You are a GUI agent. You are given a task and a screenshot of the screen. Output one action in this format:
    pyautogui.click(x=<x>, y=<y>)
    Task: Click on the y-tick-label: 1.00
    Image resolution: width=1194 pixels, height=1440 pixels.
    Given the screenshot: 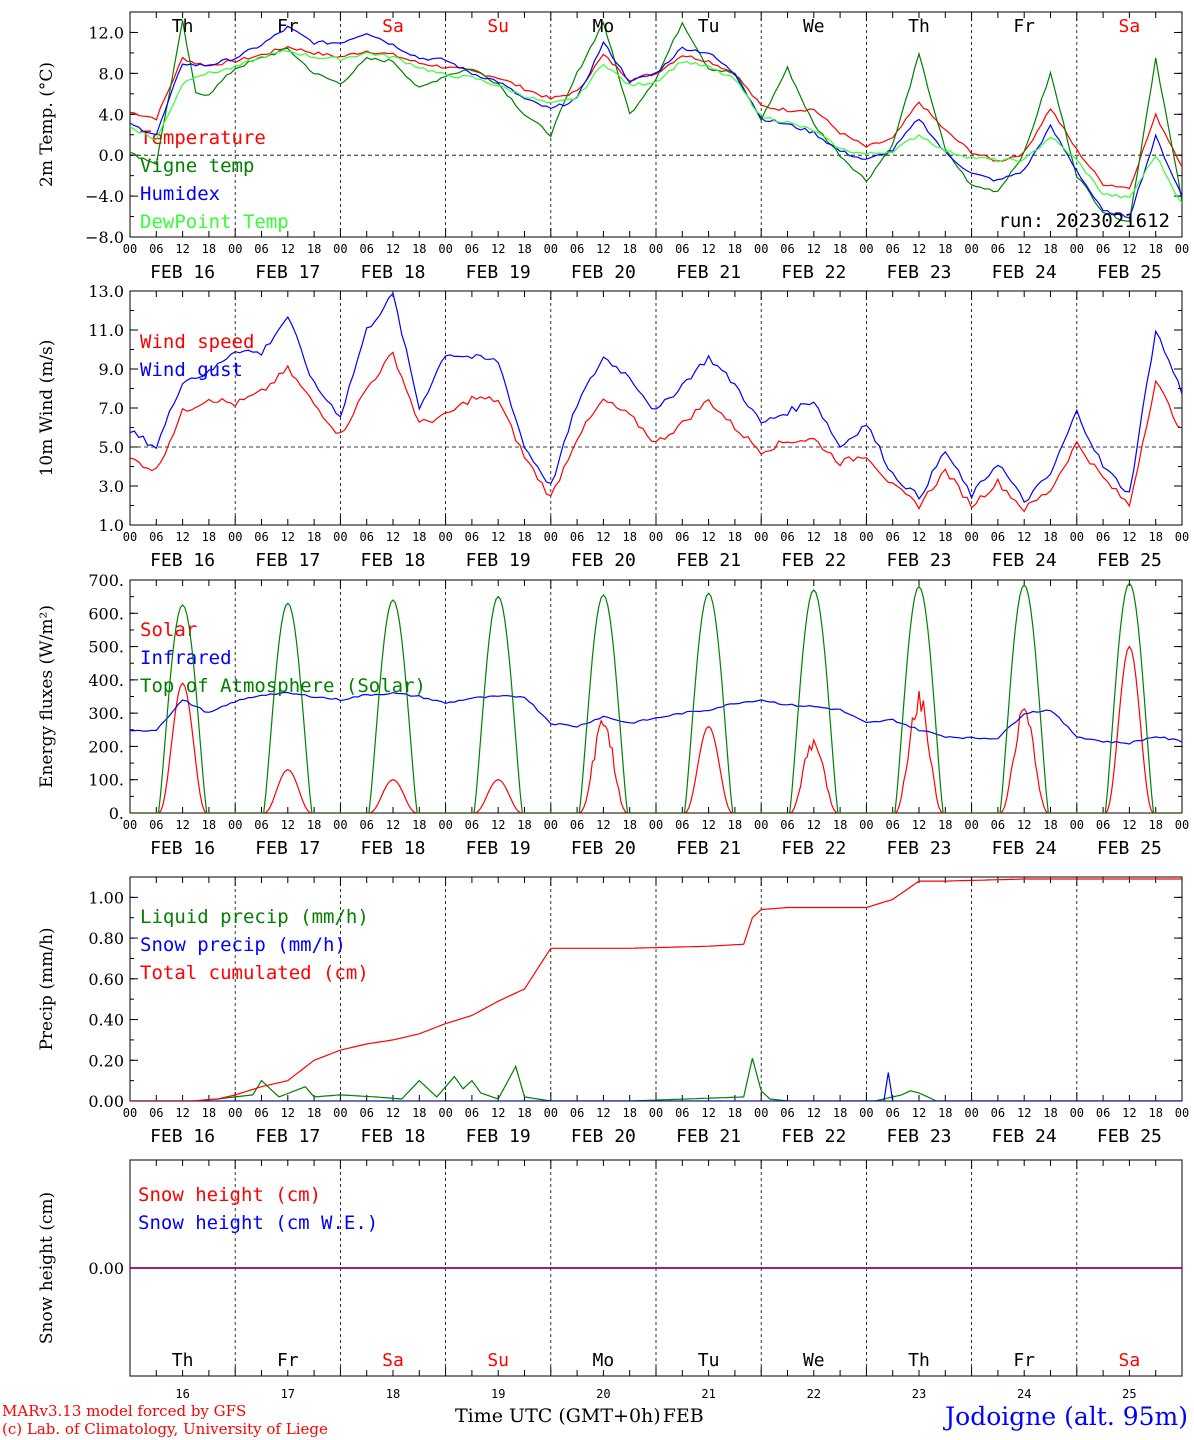 What is the action you would take?
    pyautogui.click(x=106, y=897)
    